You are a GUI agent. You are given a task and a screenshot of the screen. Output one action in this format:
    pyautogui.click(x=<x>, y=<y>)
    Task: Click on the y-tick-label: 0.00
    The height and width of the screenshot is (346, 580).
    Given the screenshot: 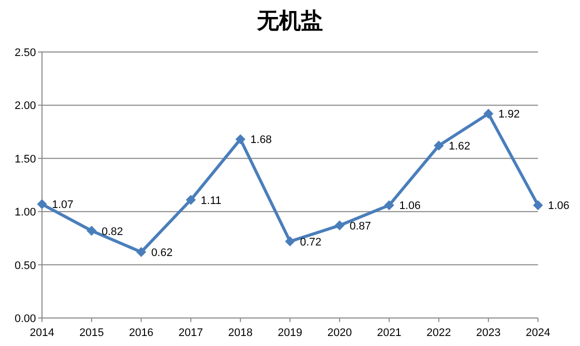 What is the action you would take?
    pyautogui.click(x=25, y=319)
    